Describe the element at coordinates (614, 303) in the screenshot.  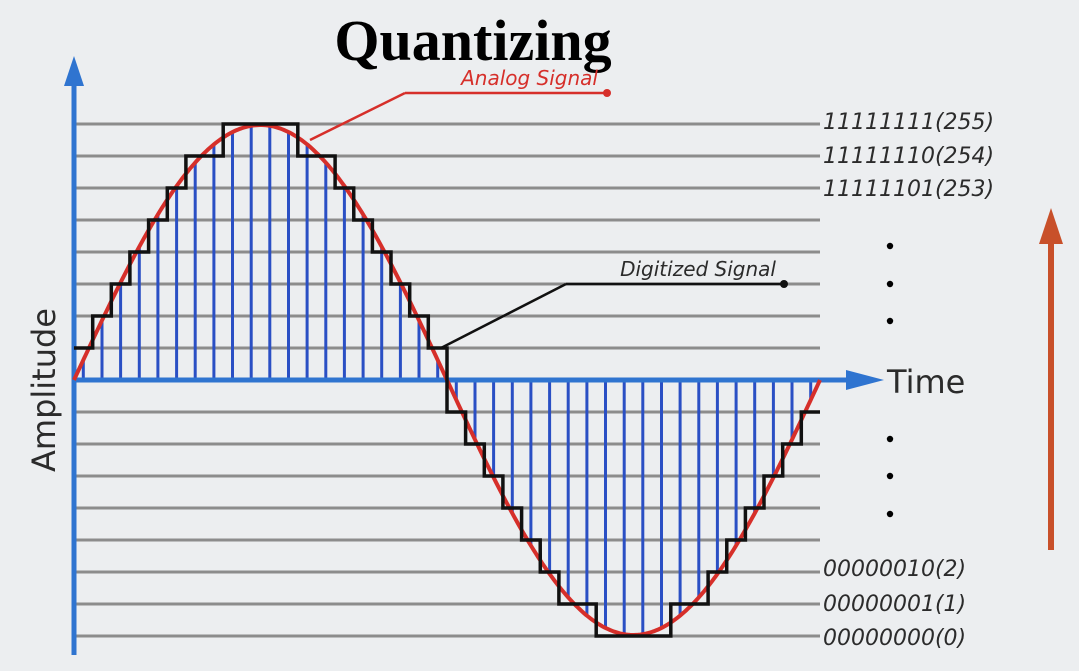
I see `digitized-signal-callout: Digitized Signal` at that location.